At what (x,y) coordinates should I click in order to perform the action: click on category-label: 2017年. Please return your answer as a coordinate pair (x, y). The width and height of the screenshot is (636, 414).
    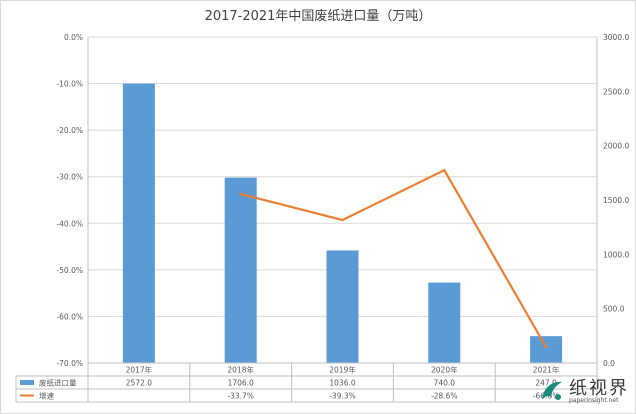
    Looking at the image, I should click on (139, 370).